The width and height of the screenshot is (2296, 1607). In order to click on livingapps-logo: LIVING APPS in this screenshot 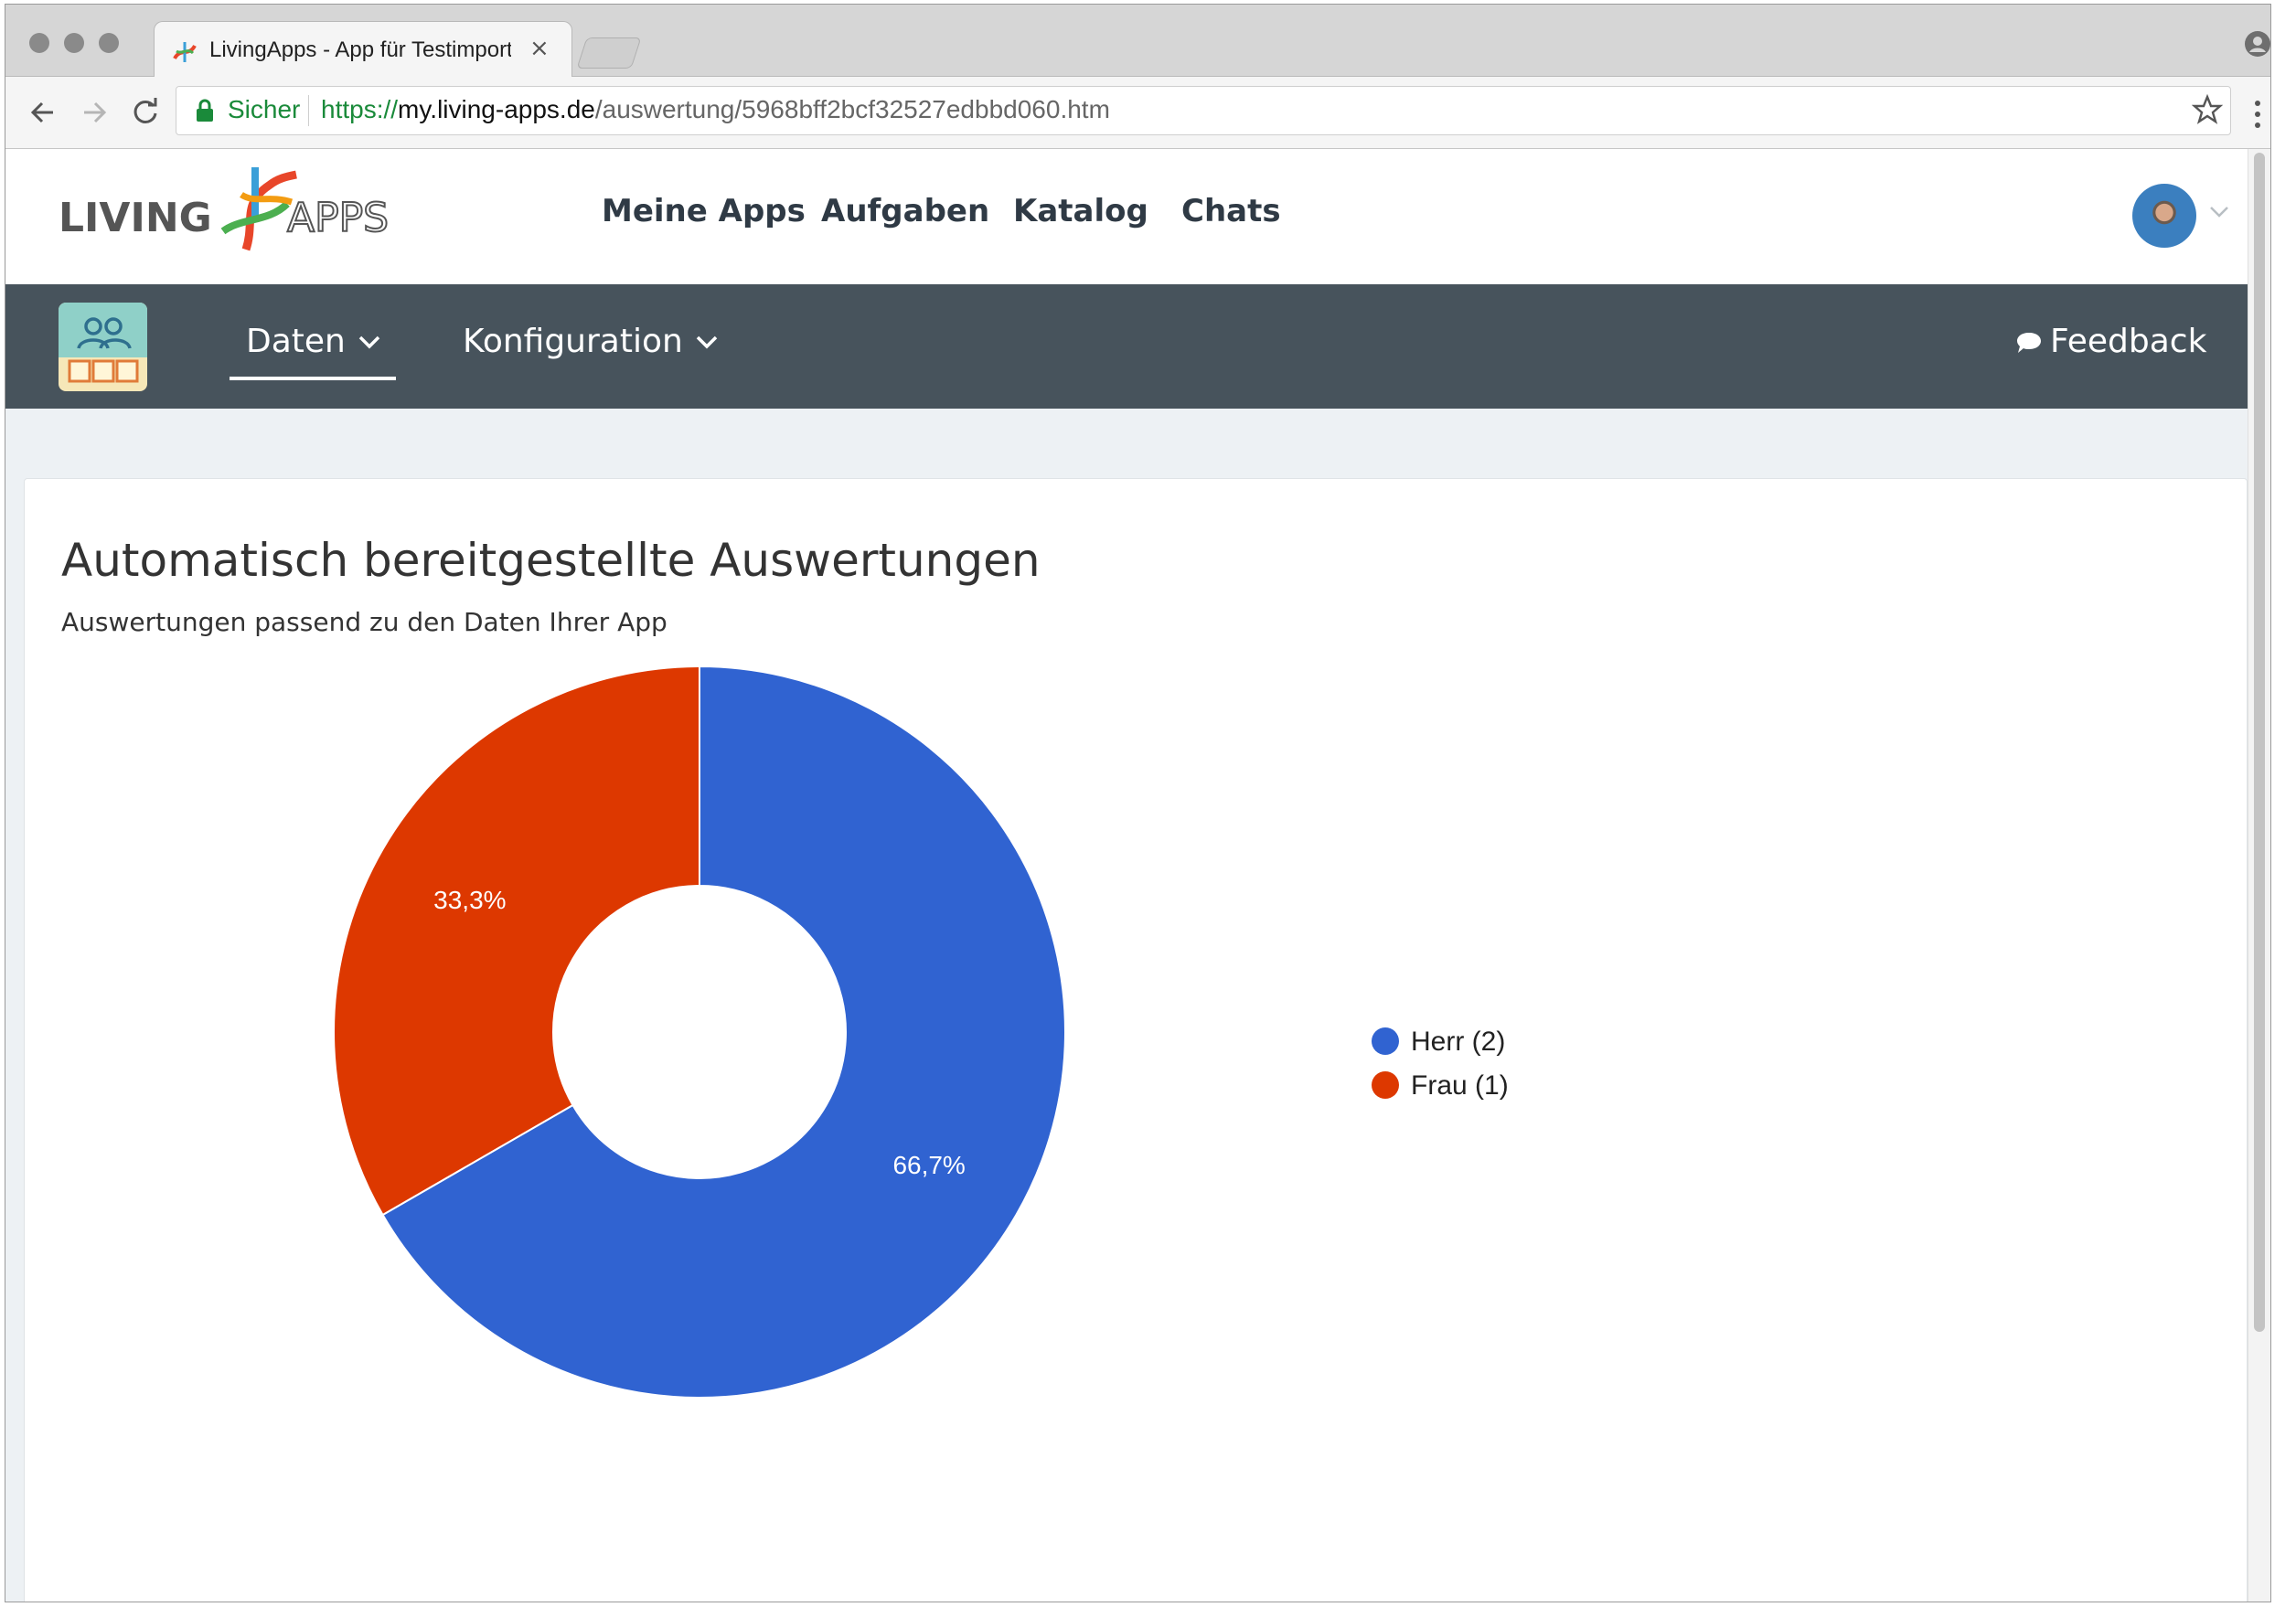, I will do `click(251, 213)`.